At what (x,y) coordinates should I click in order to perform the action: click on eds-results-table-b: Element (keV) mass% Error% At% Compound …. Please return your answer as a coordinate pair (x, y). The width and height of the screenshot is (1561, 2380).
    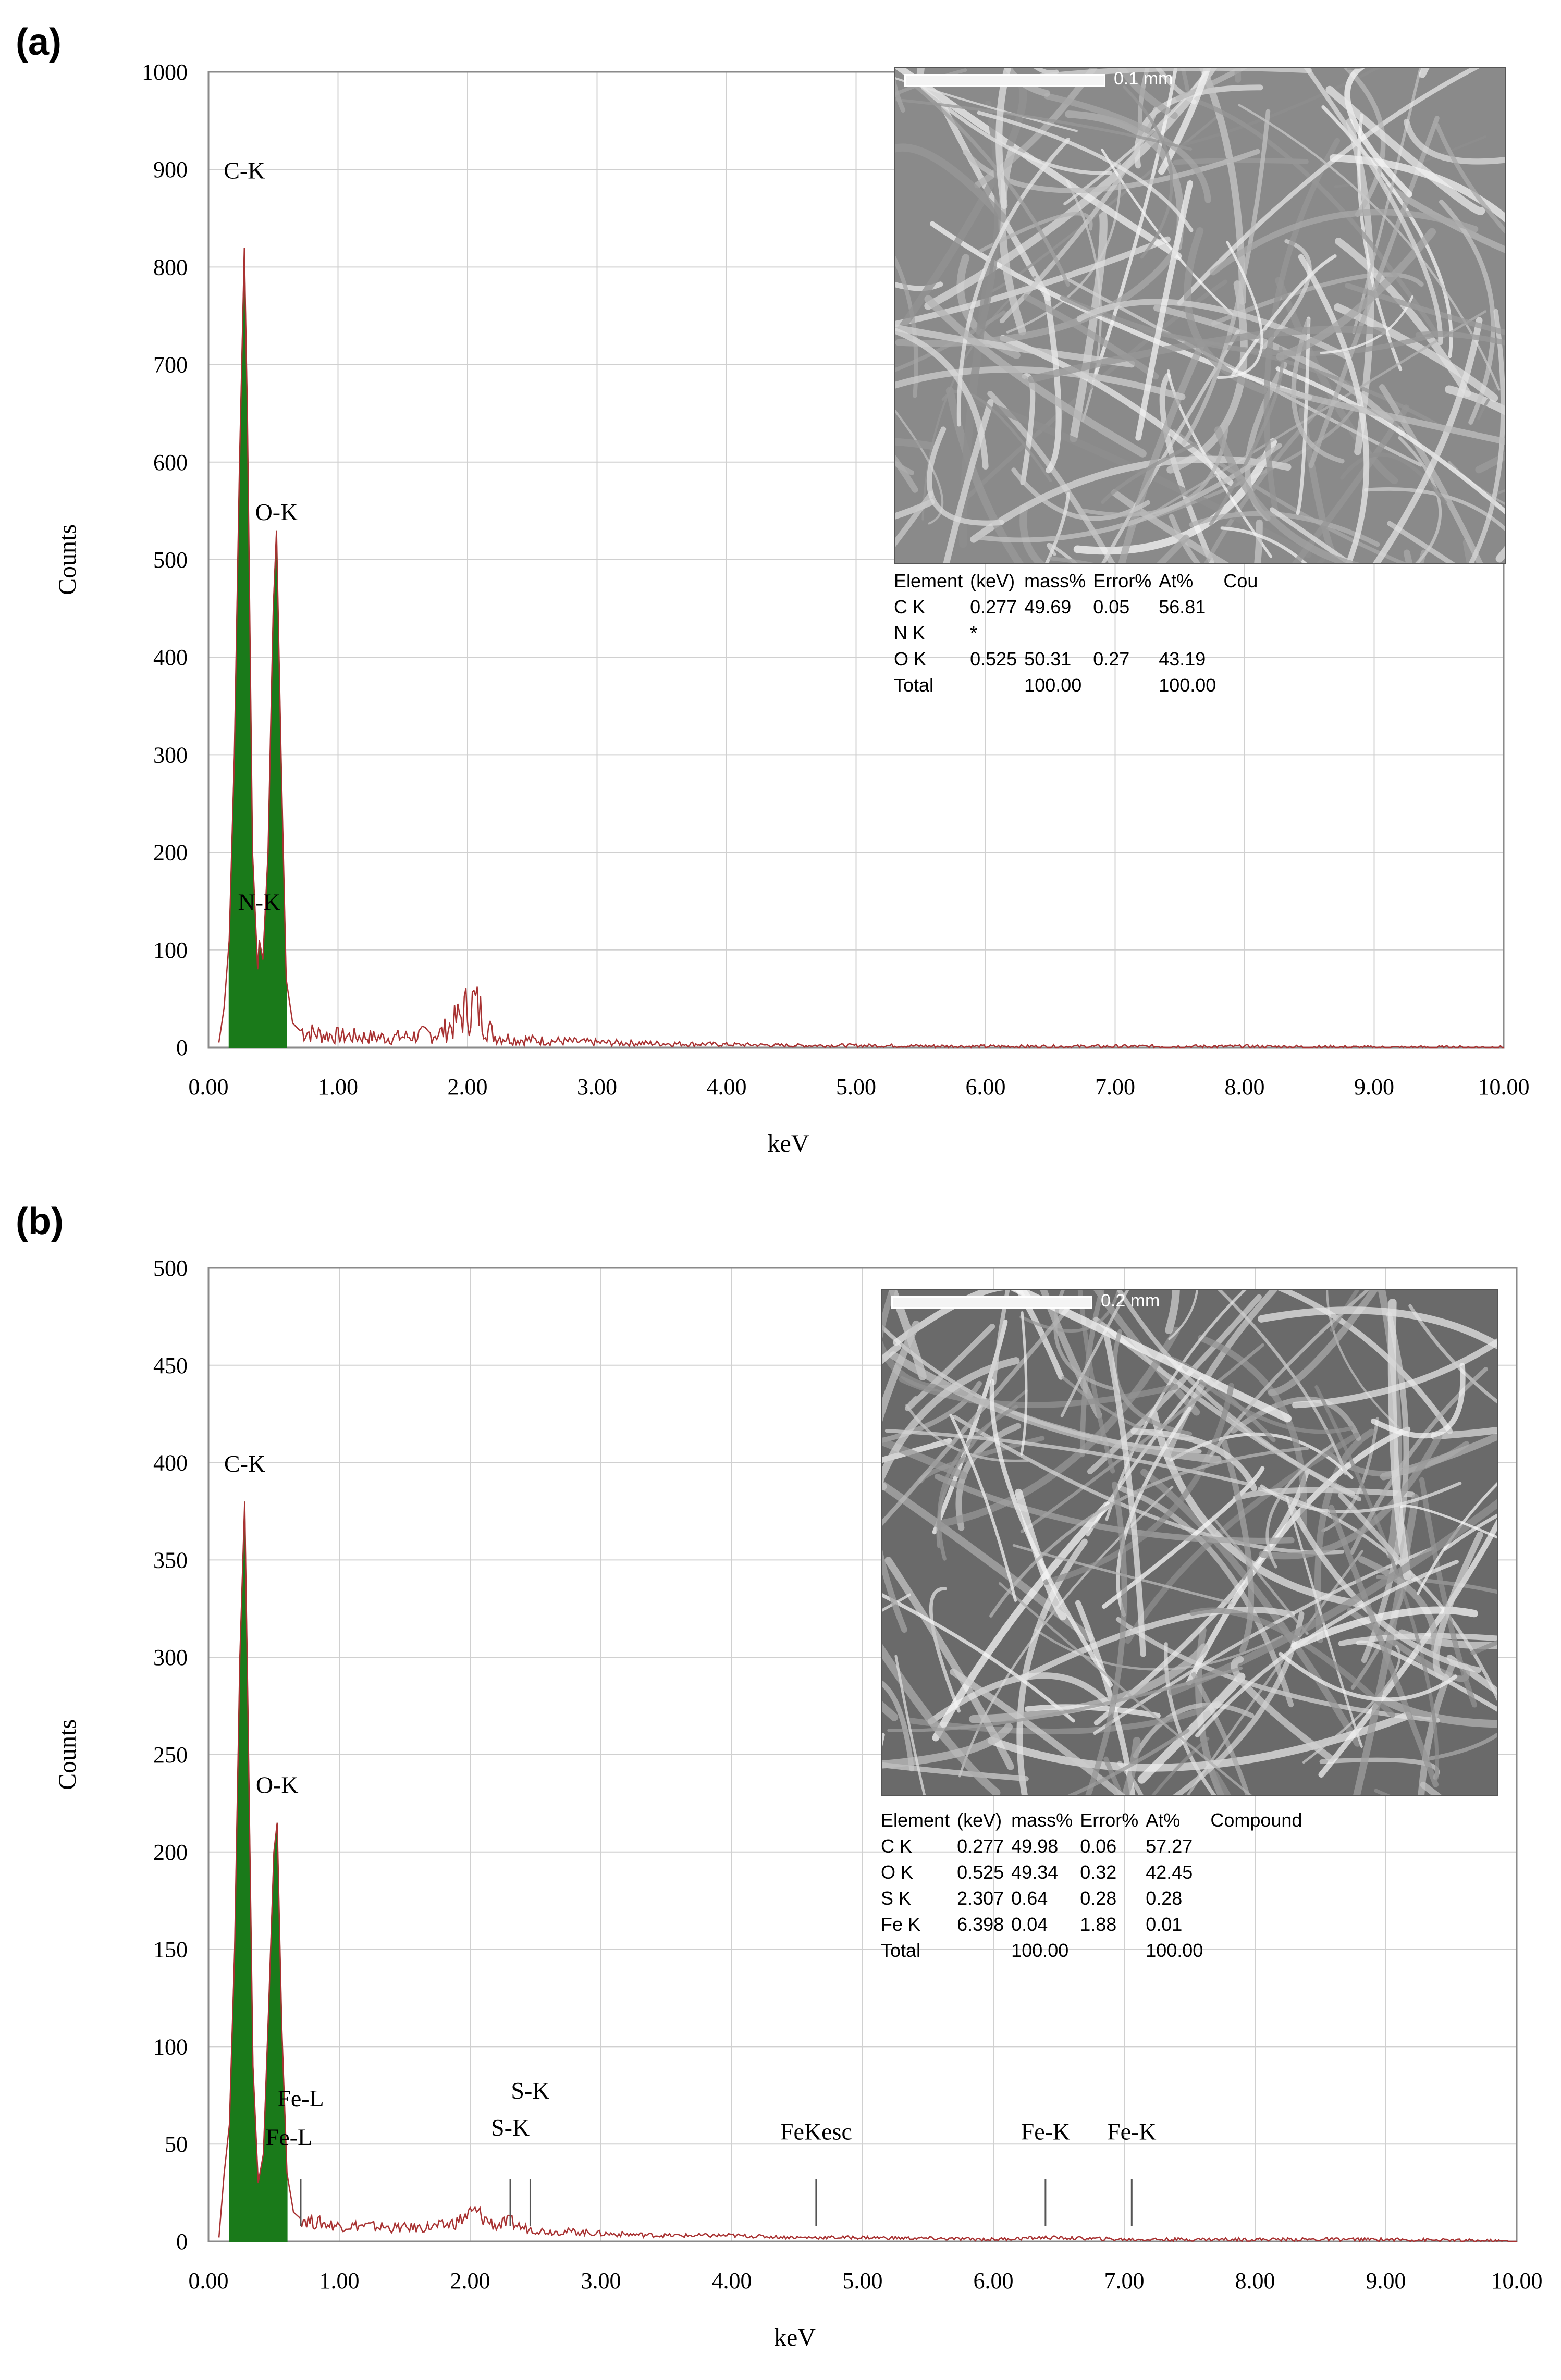
    Looking at the image, I should click on (1095, 1886).